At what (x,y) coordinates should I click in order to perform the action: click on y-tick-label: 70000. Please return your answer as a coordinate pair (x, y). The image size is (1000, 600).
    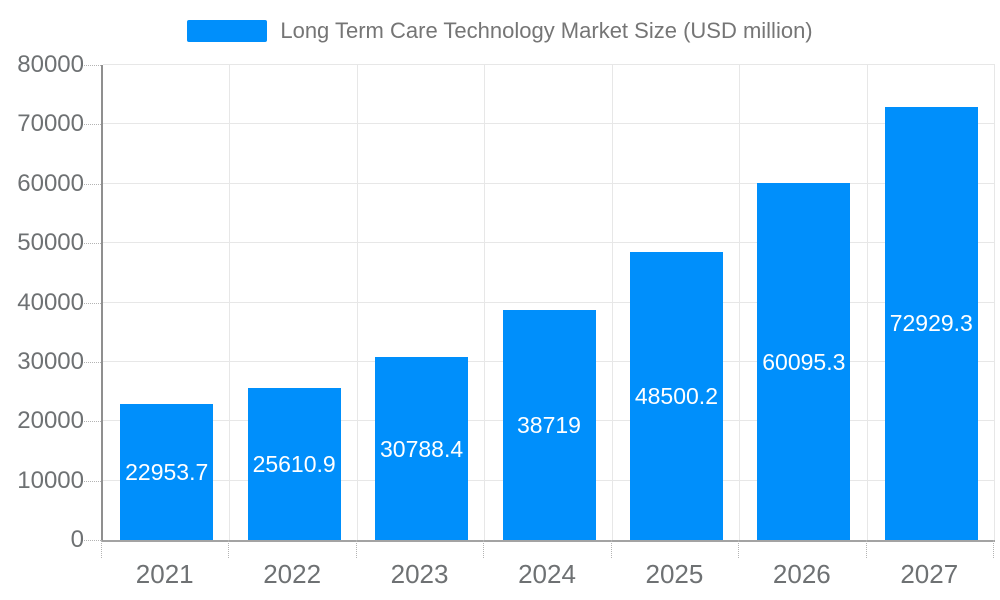
    Looking at the image, I should click on (50, 124).